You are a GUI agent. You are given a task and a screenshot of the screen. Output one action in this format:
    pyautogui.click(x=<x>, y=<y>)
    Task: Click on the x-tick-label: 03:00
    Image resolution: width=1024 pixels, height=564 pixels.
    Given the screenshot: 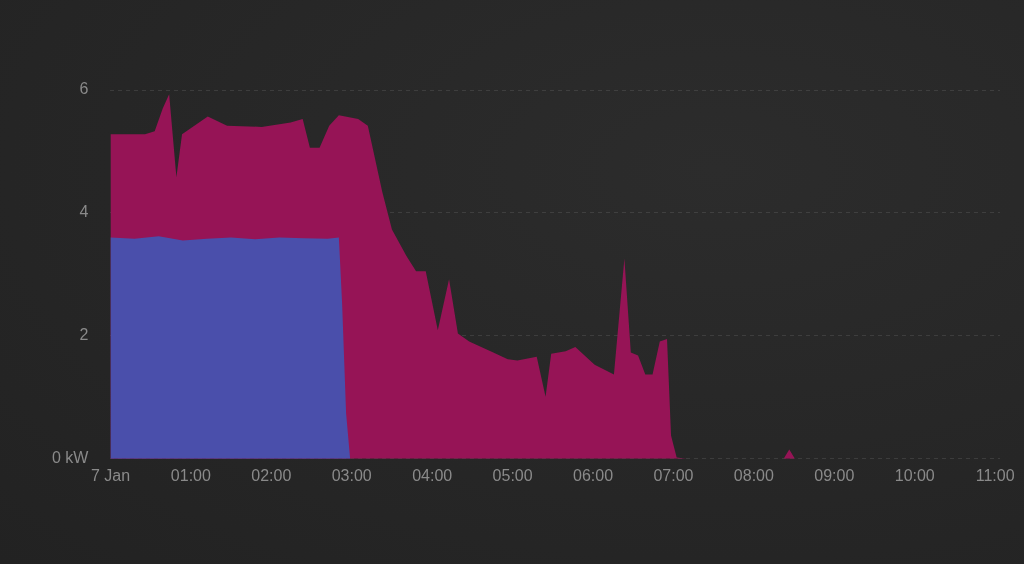 What is the action you would take?
    pyautogui.click(x=351, y=475)
    